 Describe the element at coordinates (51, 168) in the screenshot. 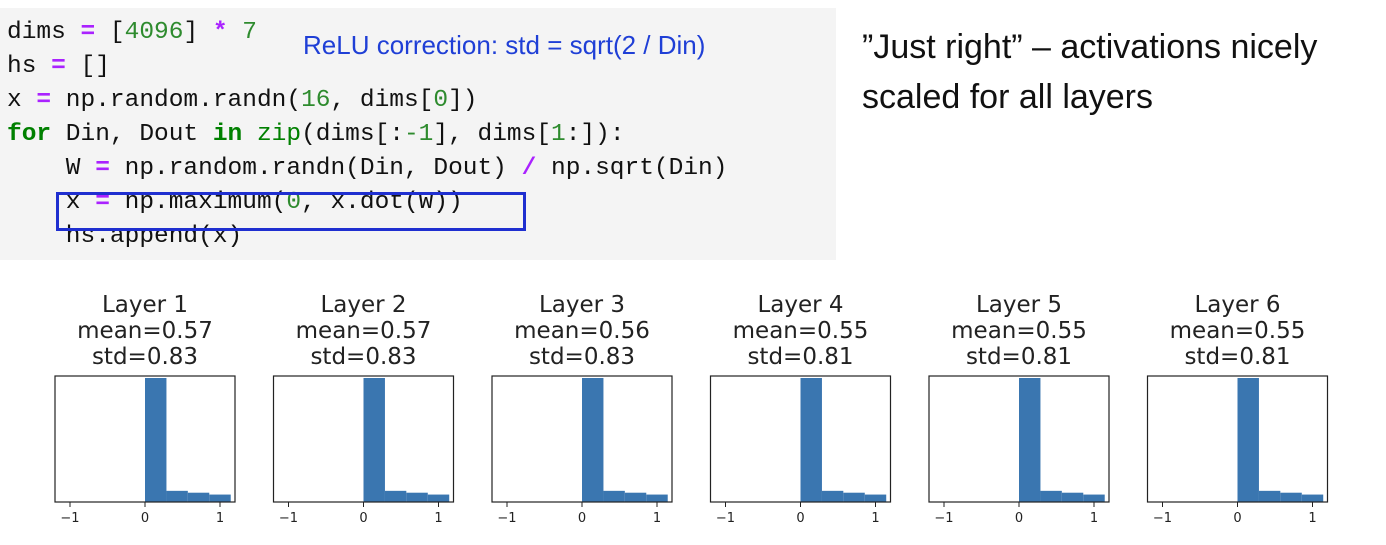

I see `code-token: W` at that location.